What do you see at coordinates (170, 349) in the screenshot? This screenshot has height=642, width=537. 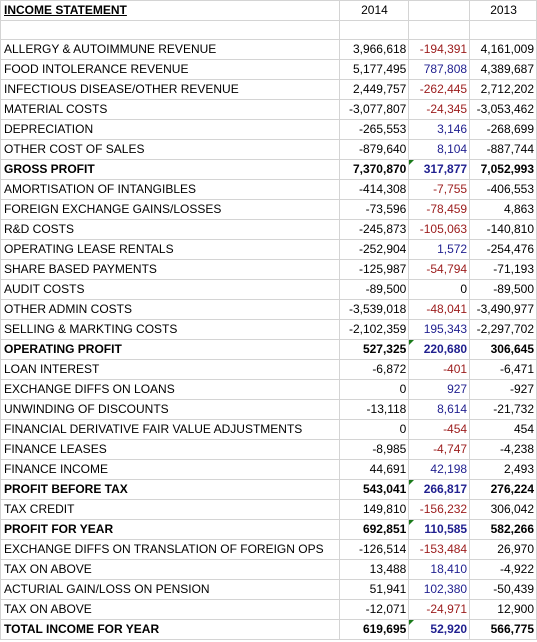 I see `row-label-cell: OPERATING PROFIT` at bounding box center [170, 349].